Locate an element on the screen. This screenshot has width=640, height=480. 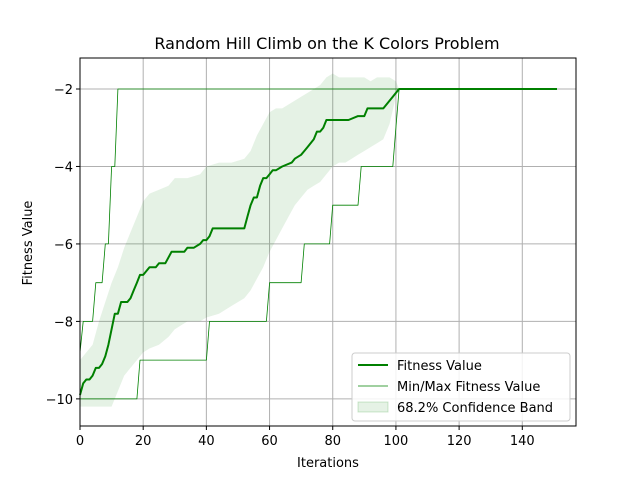
y-tick-label: −8 is located at coordinates (63, 322).